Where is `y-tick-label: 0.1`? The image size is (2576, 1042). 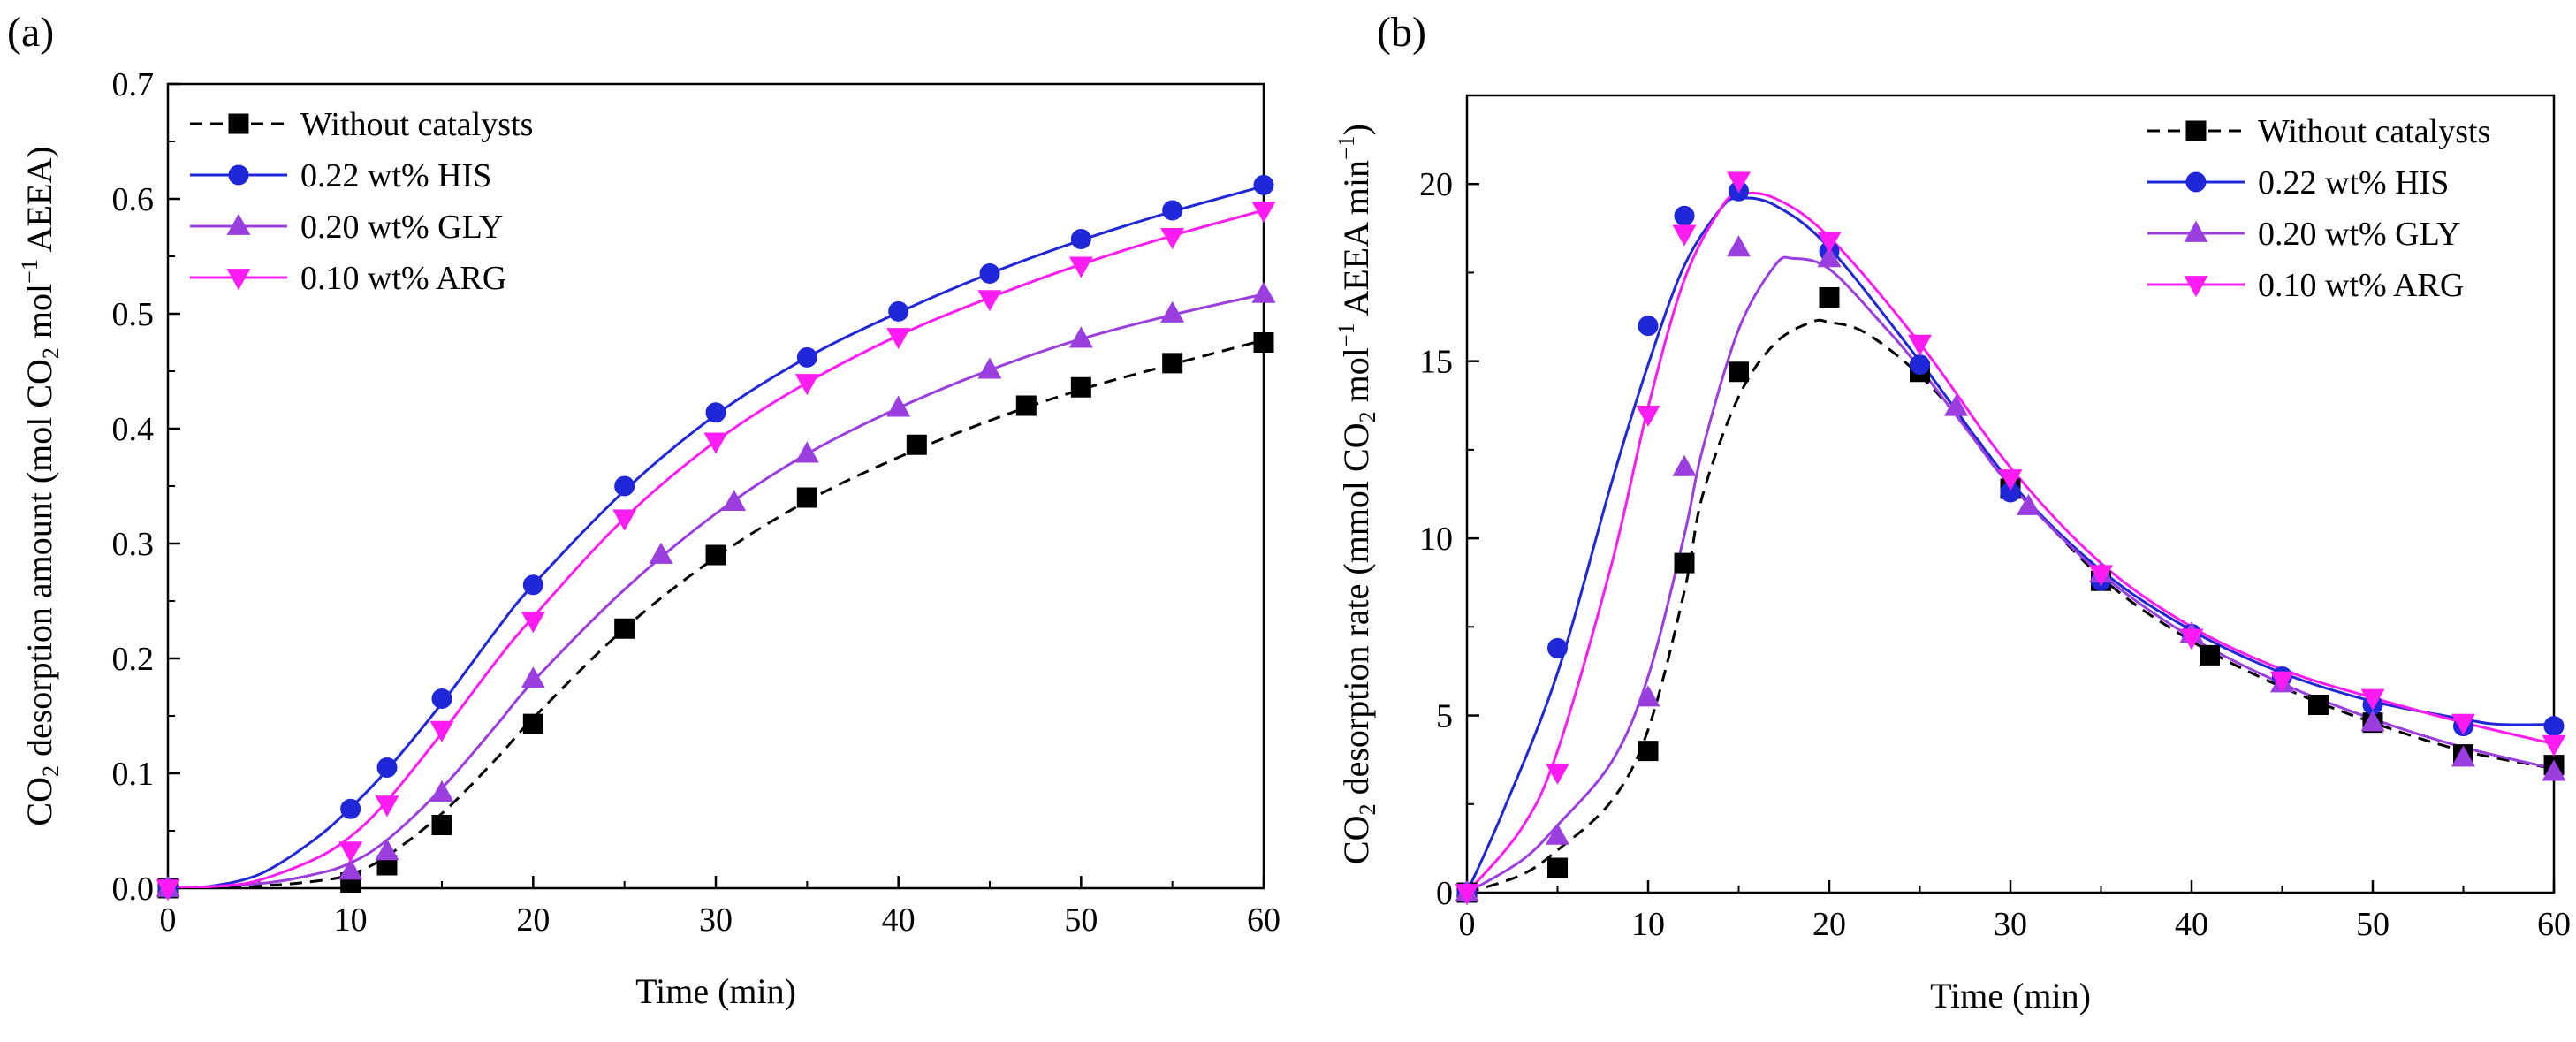 y-tick-label: 0.1 is located at coordinates (133, 774).